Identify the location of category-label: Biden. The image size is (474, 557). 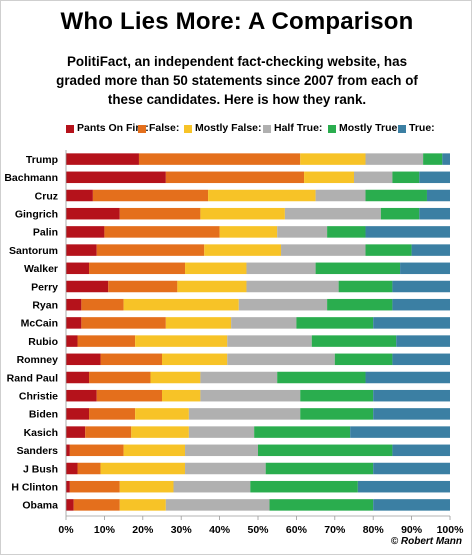
(43, 415).